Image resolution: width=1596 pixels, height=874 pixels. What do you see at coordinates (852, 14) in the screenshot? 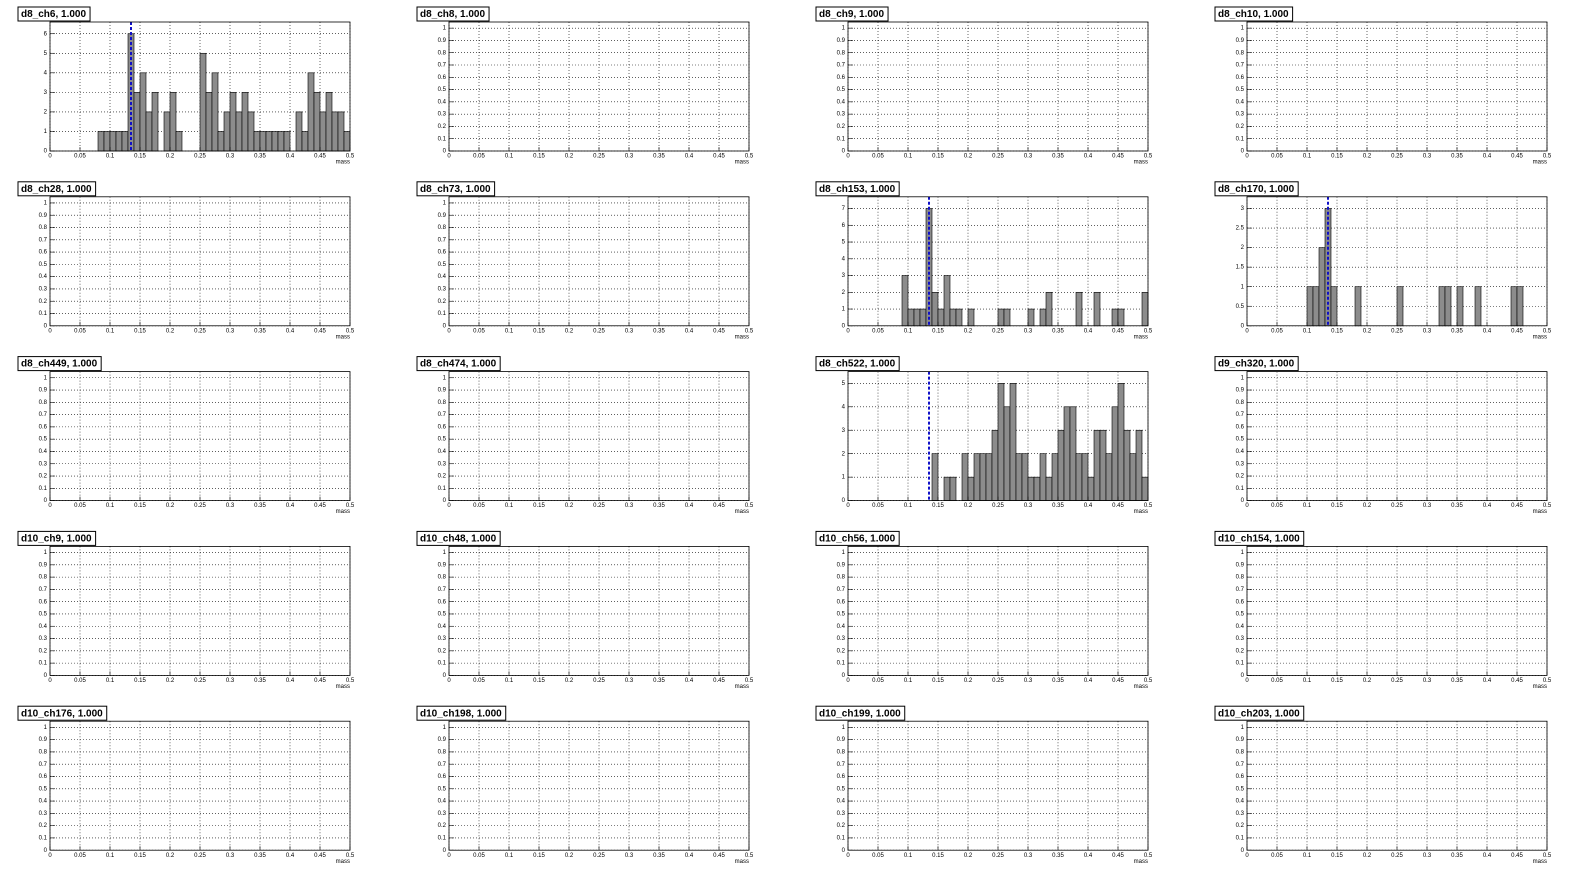
I see `title-box` at bounding box center [852, 14].